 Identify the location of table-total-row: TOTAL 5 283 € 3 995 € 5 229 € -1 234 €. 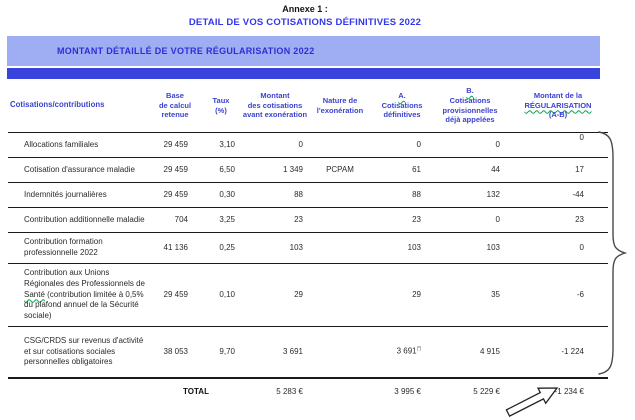
(308, 391).